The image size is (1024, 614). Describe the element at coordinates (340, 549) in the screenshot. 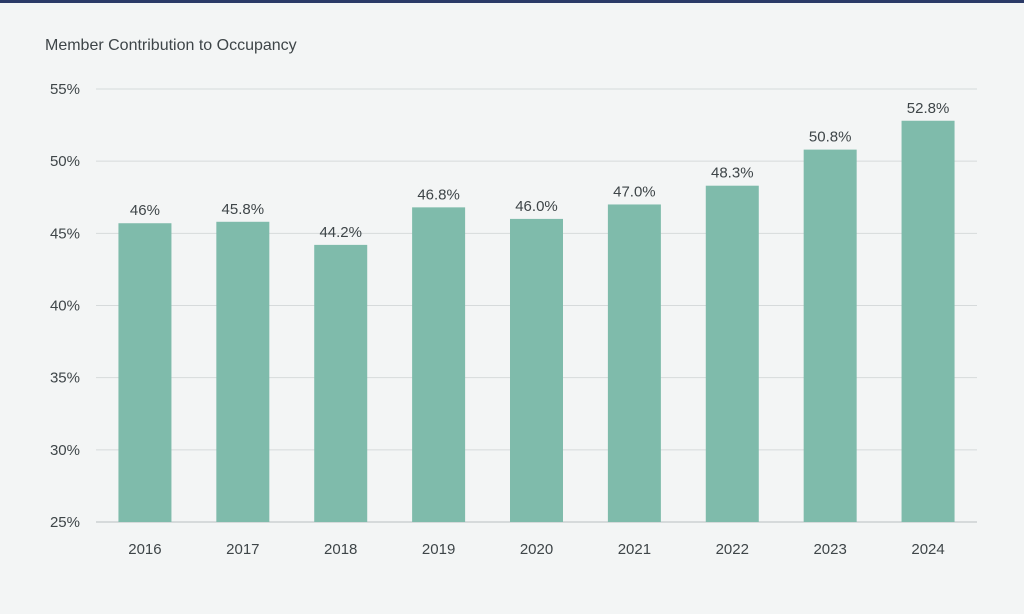

I see `x-tick-label: 2018` at that location.